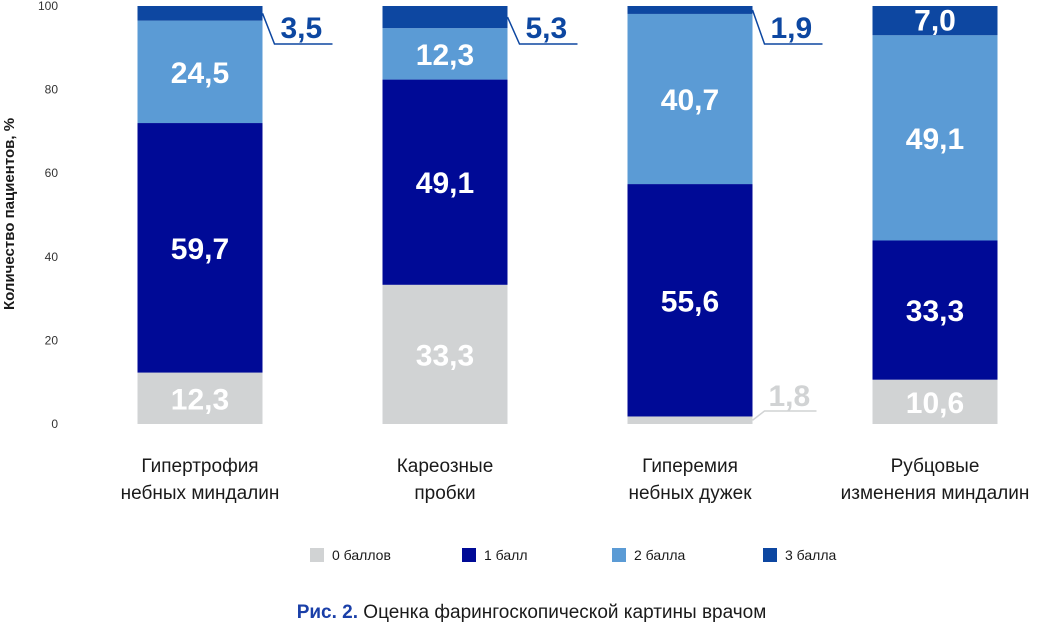  I want to click on data-label: 1,8, so click(790, 396).